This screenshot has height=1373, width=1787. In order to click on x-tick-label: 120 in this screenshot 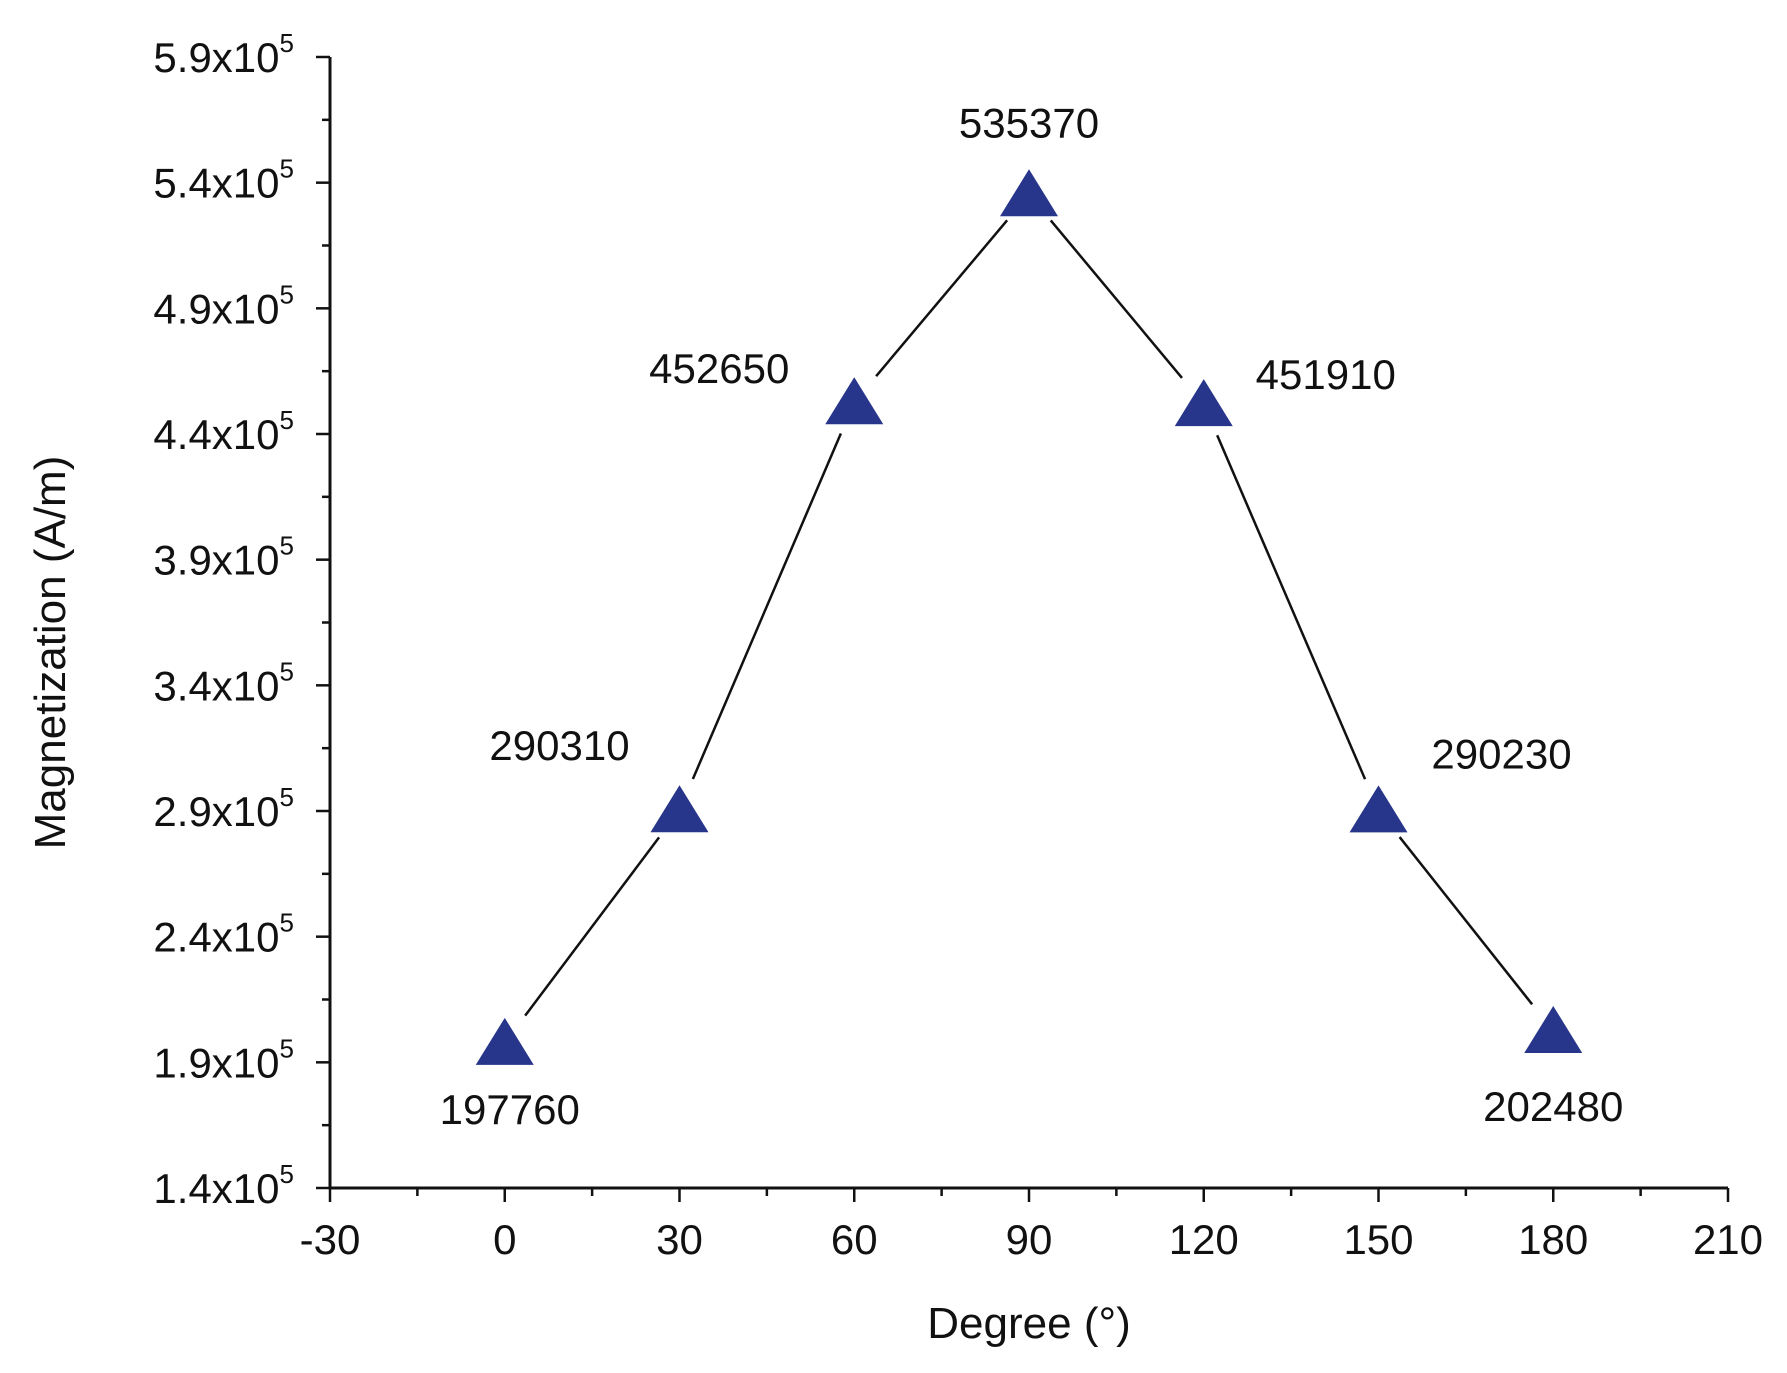, I will do `click(1204, 1239)`.